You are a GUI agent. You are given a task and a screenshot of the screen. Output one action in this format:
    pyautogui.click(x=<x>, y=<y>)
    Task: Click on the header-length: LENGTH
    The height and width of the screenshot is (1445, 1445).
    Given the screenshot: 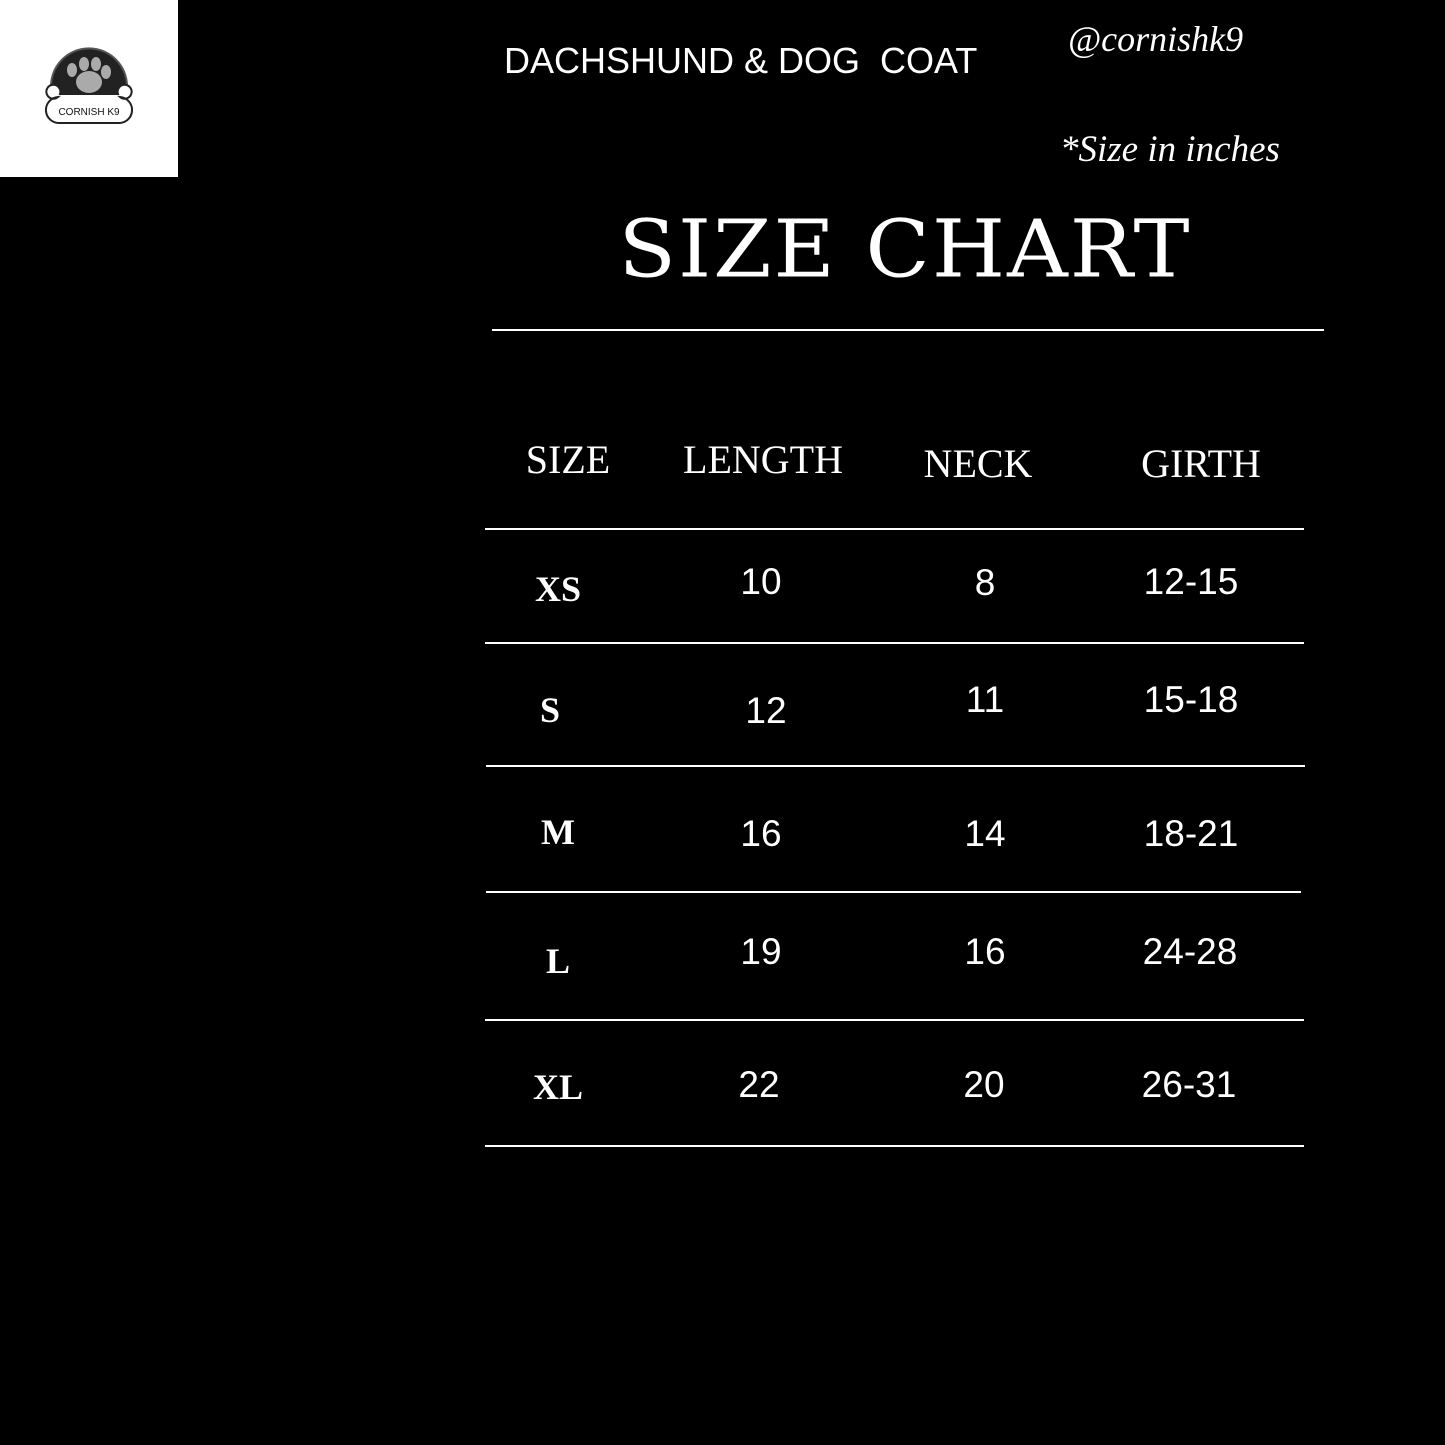 What is the action you would take?
    pyautogui.click(x=763, y=459)
    